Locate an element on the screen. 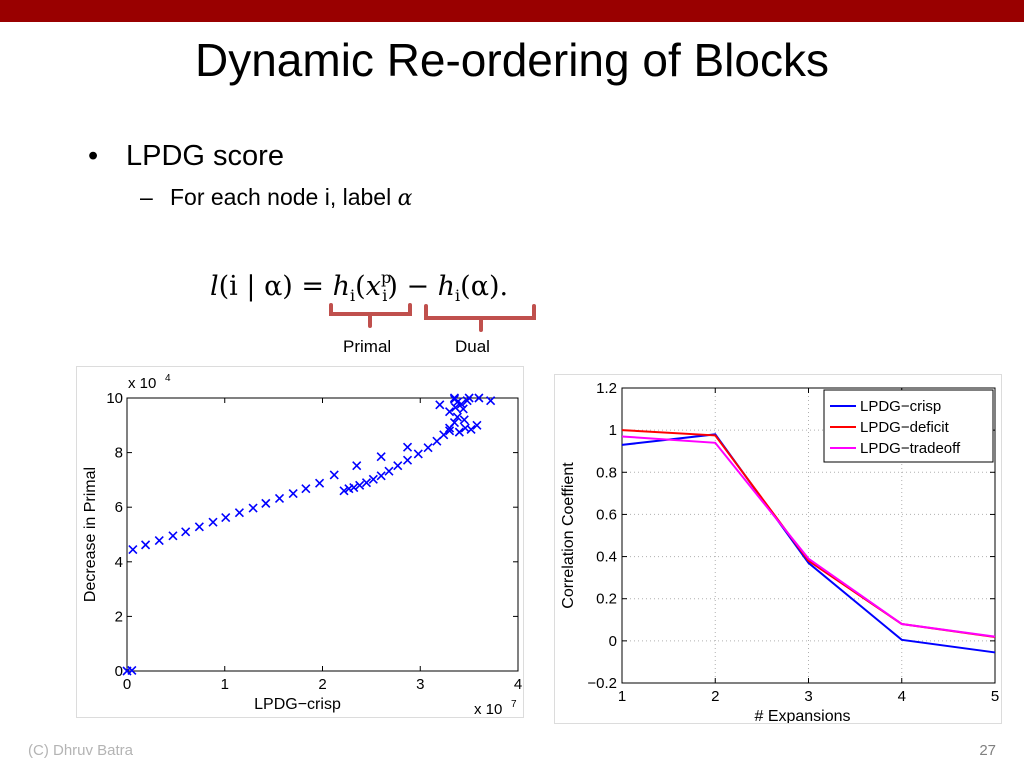 The height and width of the screenshot is (768, 1024). scatter-y-multiplier: x 10 is located at coordinates (142, 383).